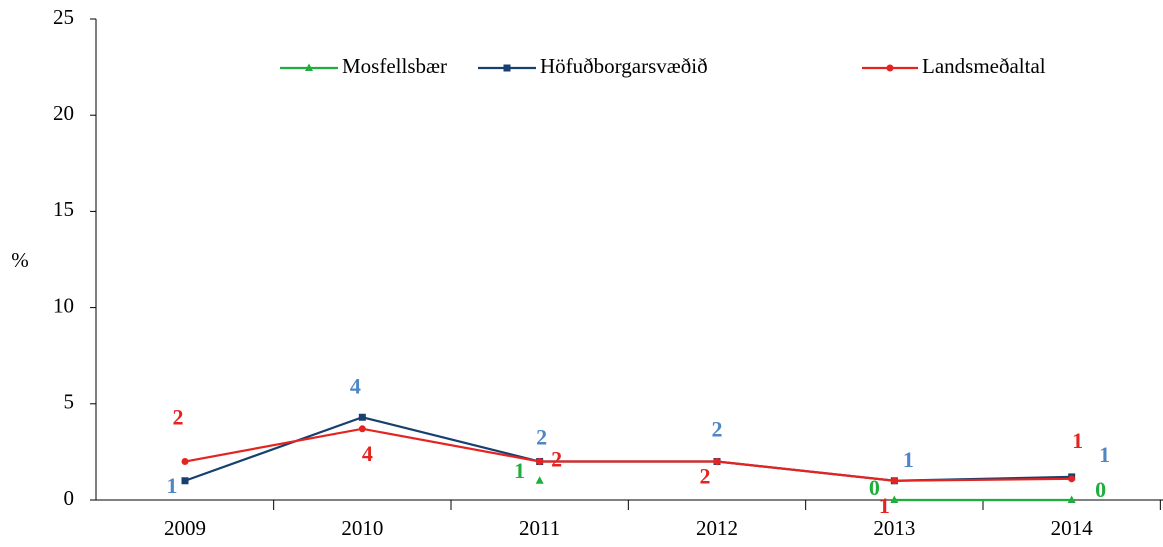 This screenshot has height=547, width=1163. Describe the element at coordinates (63, 305) in the screenshot. I see `y-tick-label: 10` at that location.